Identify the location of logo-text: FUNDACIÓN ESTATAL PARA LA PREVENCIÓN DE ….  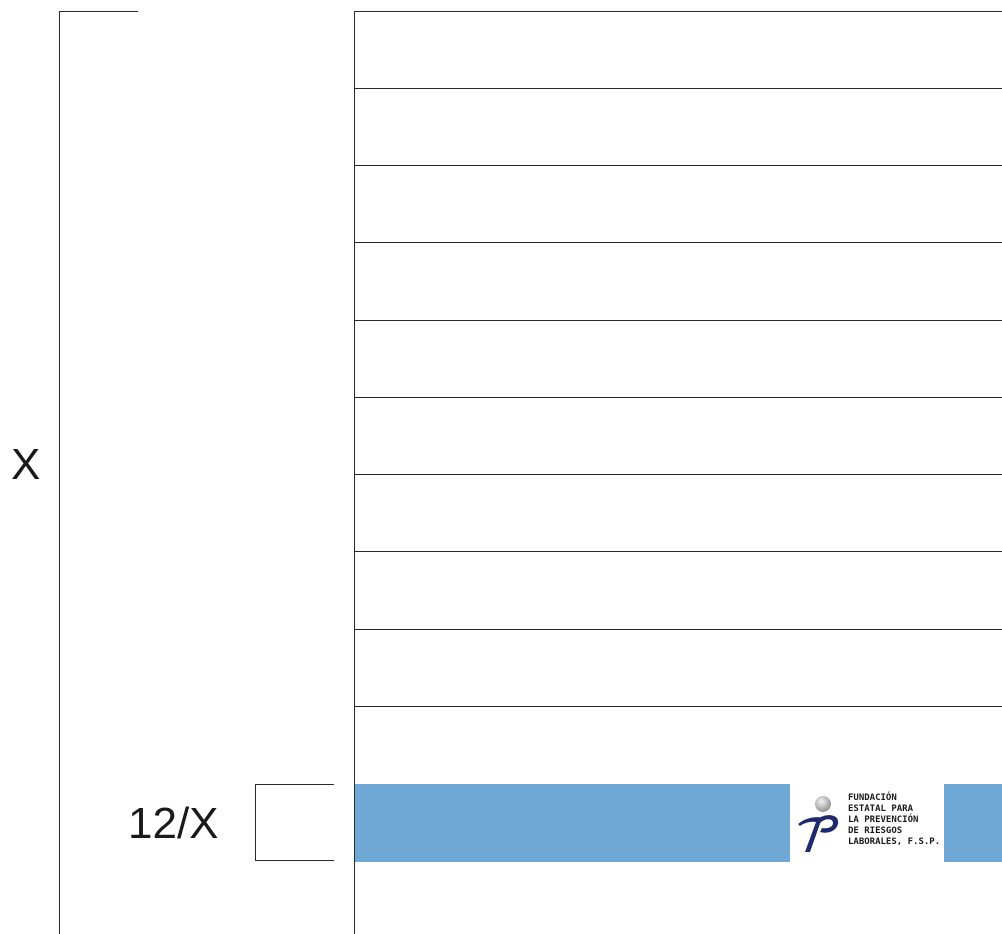
(894, 820).